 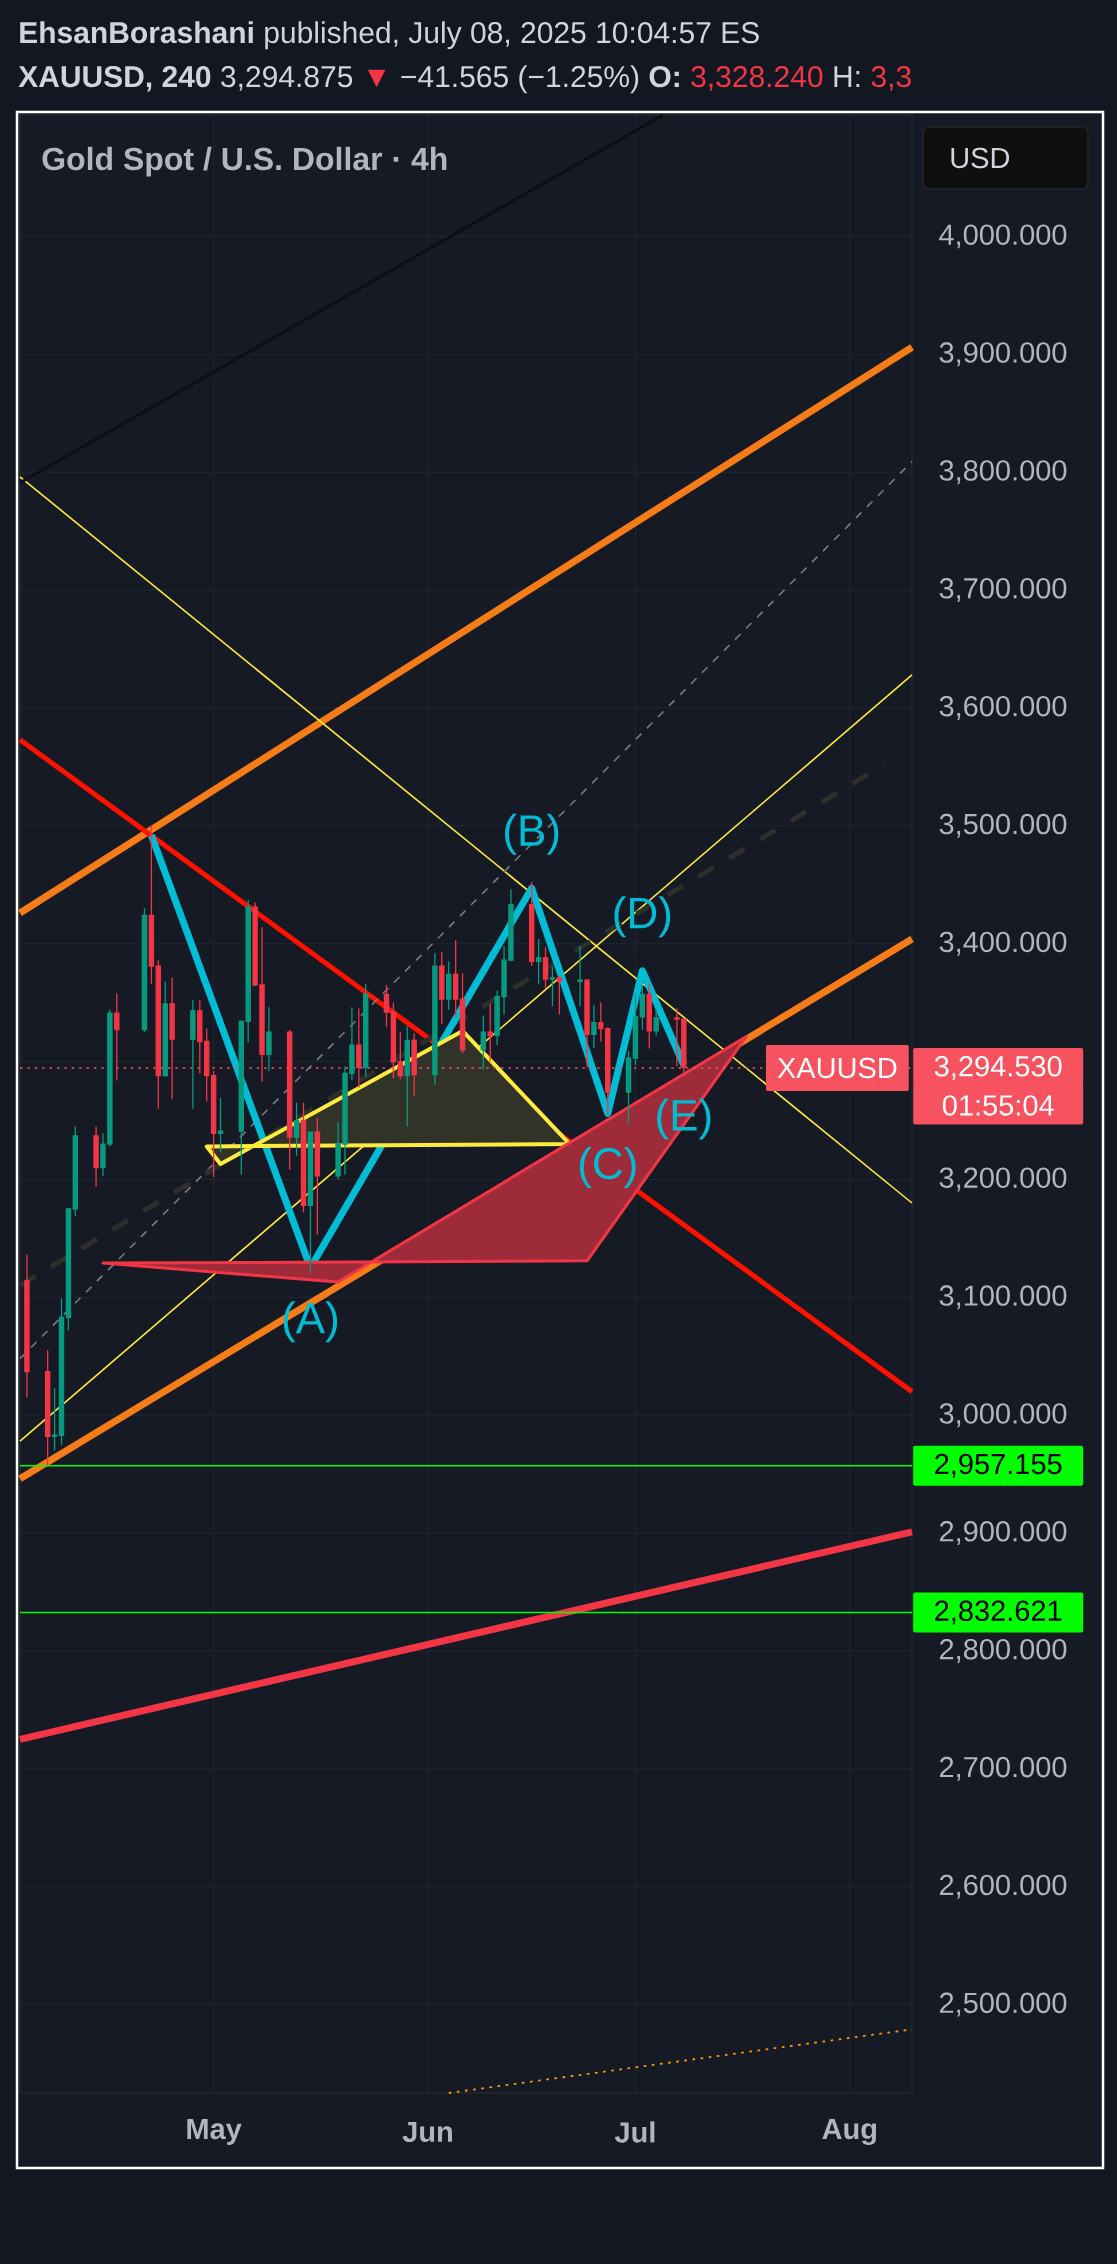 What do you see at coordinates (214, 2132) in the screenshot?
I see `x-tick-label: May` at bounding box center [214, 2132].